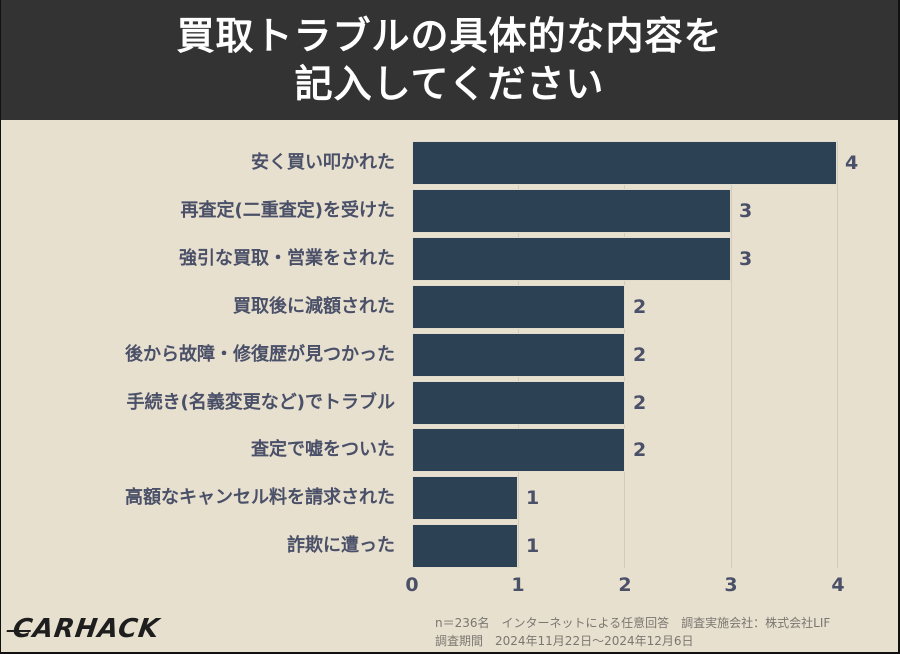 The width and height of the screenshot is (900, 654). What do you see at coordinates (287, 258) in the screenshot?
I see `category-label: 強引な買取・営業をされた` at bounding box center [287, 258].